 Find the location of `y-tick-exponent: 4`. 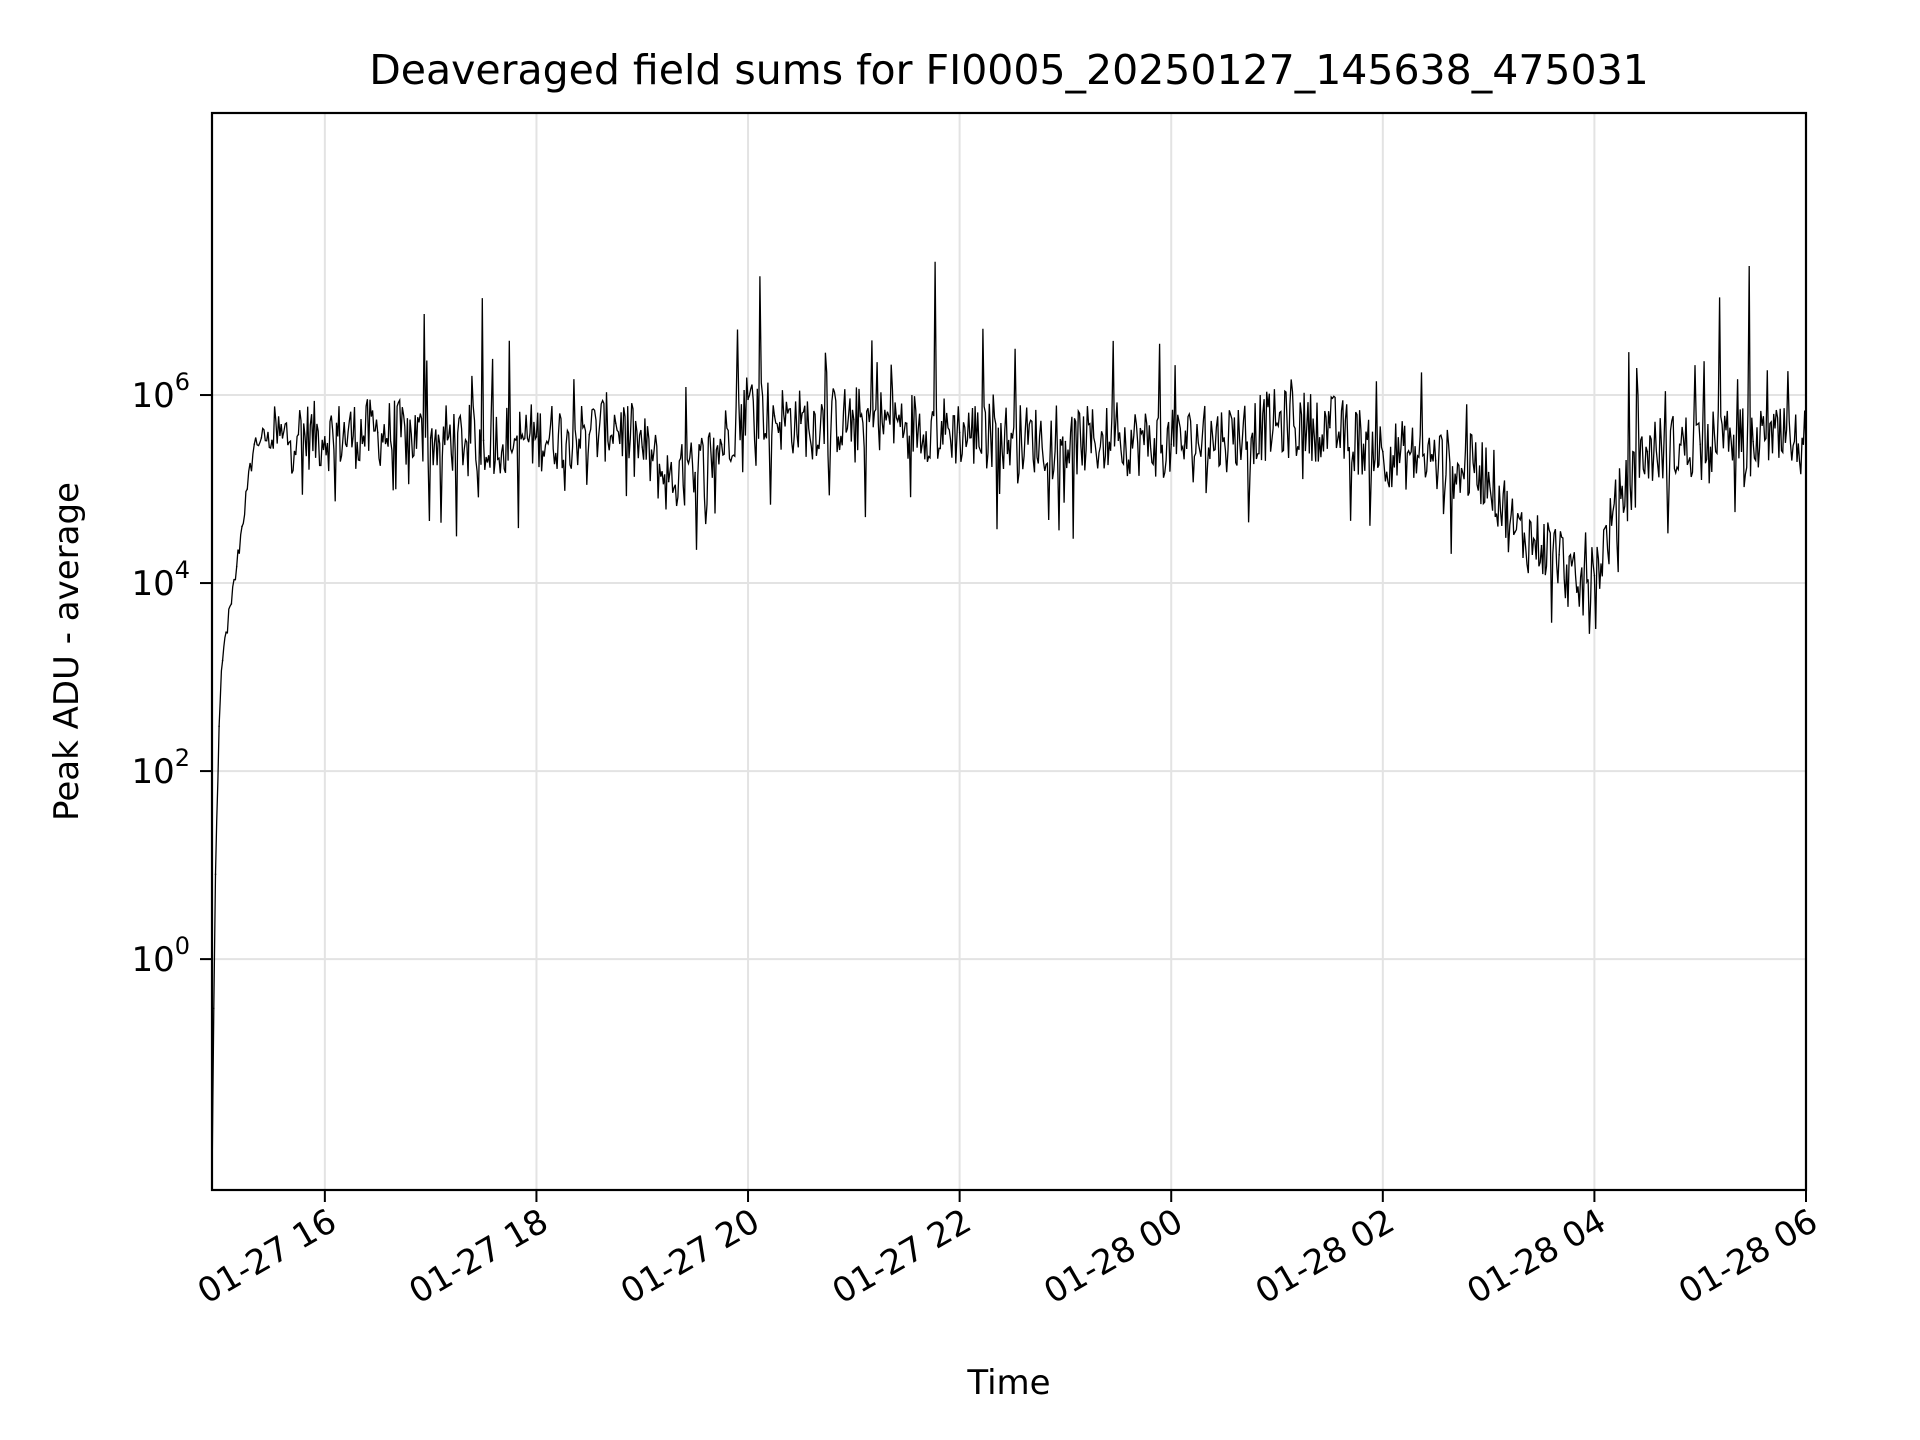

y-tick-exponent: 4 is located at coordinates (182, 570).